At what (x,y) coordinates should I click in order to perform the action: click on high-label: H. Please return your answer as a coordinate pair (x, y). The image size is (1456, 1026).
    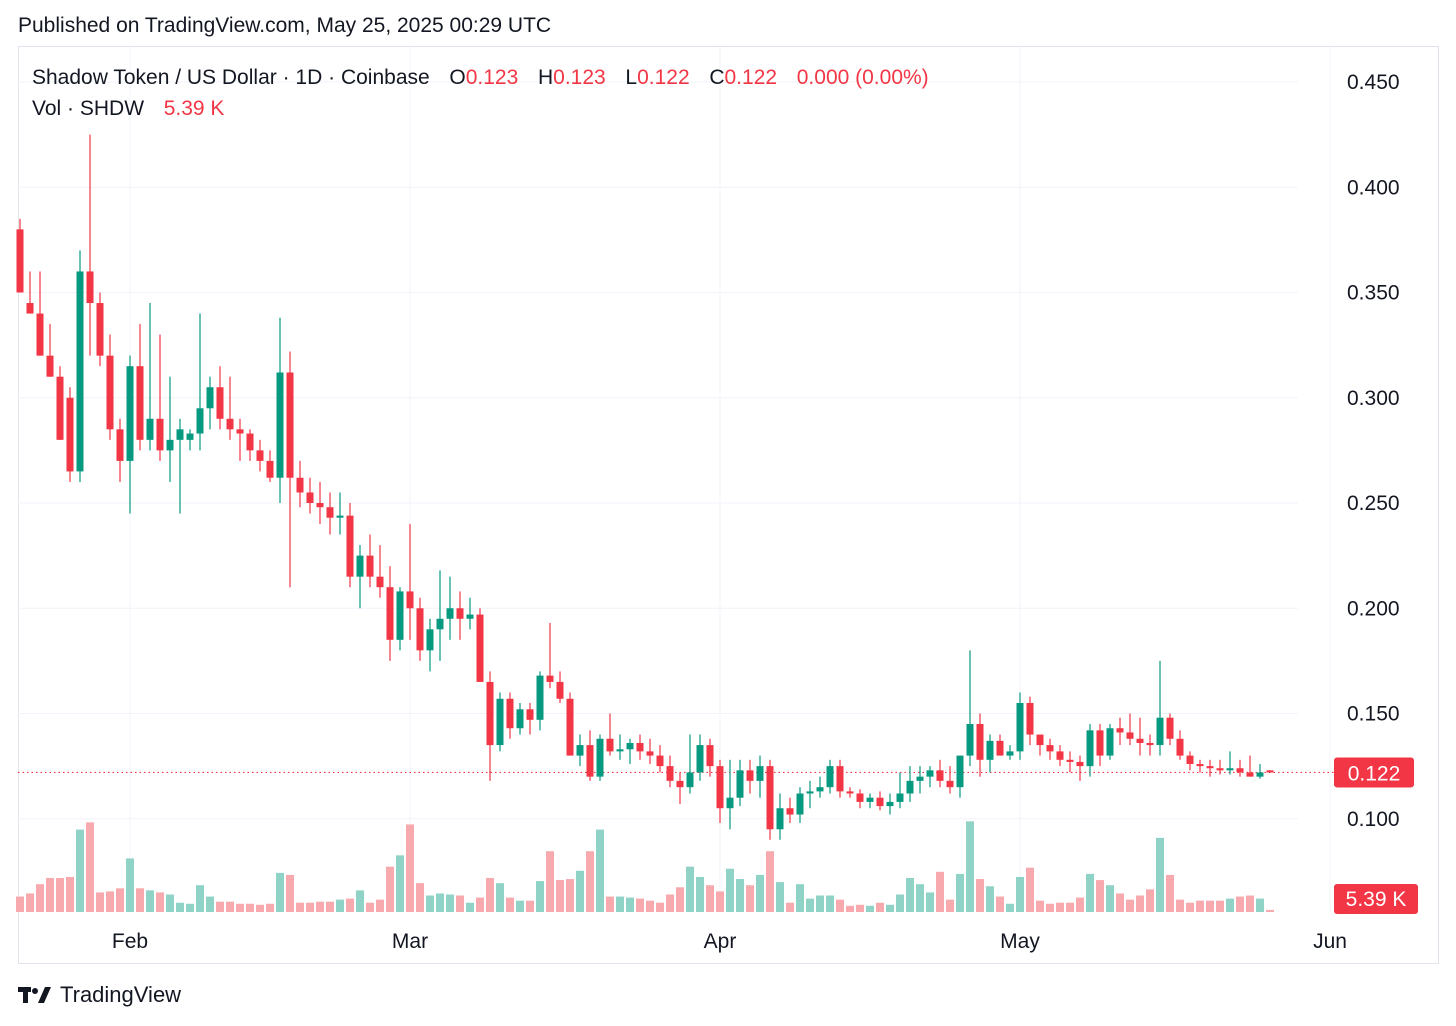
    Looking at the image, I should click on (545, 77).